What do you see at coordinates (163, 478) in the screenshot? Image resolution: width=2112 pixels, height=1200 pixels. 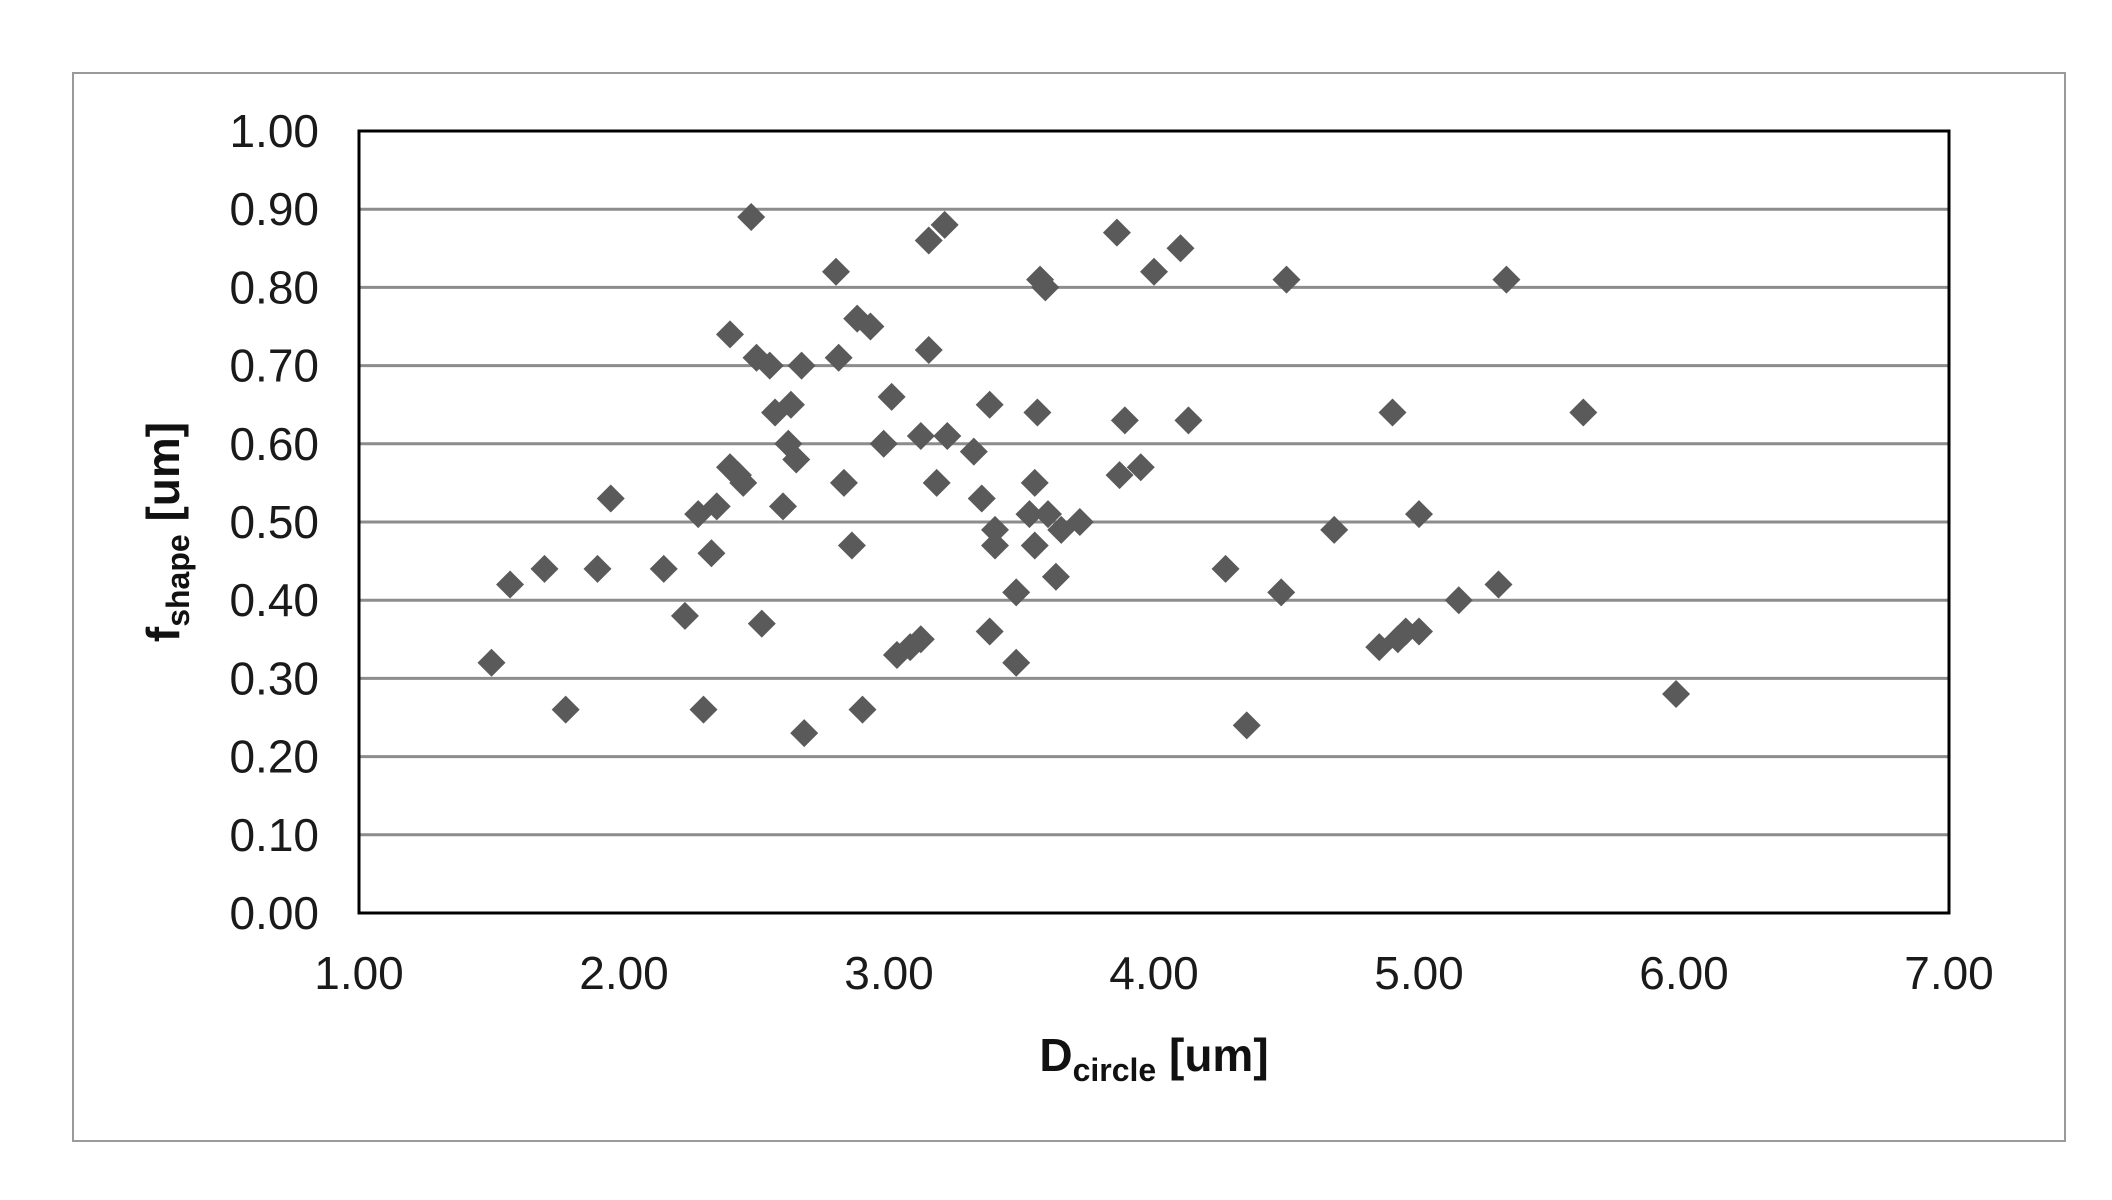 I see `y-axis-title-unit: [um]` at bounding box center [163, 478].